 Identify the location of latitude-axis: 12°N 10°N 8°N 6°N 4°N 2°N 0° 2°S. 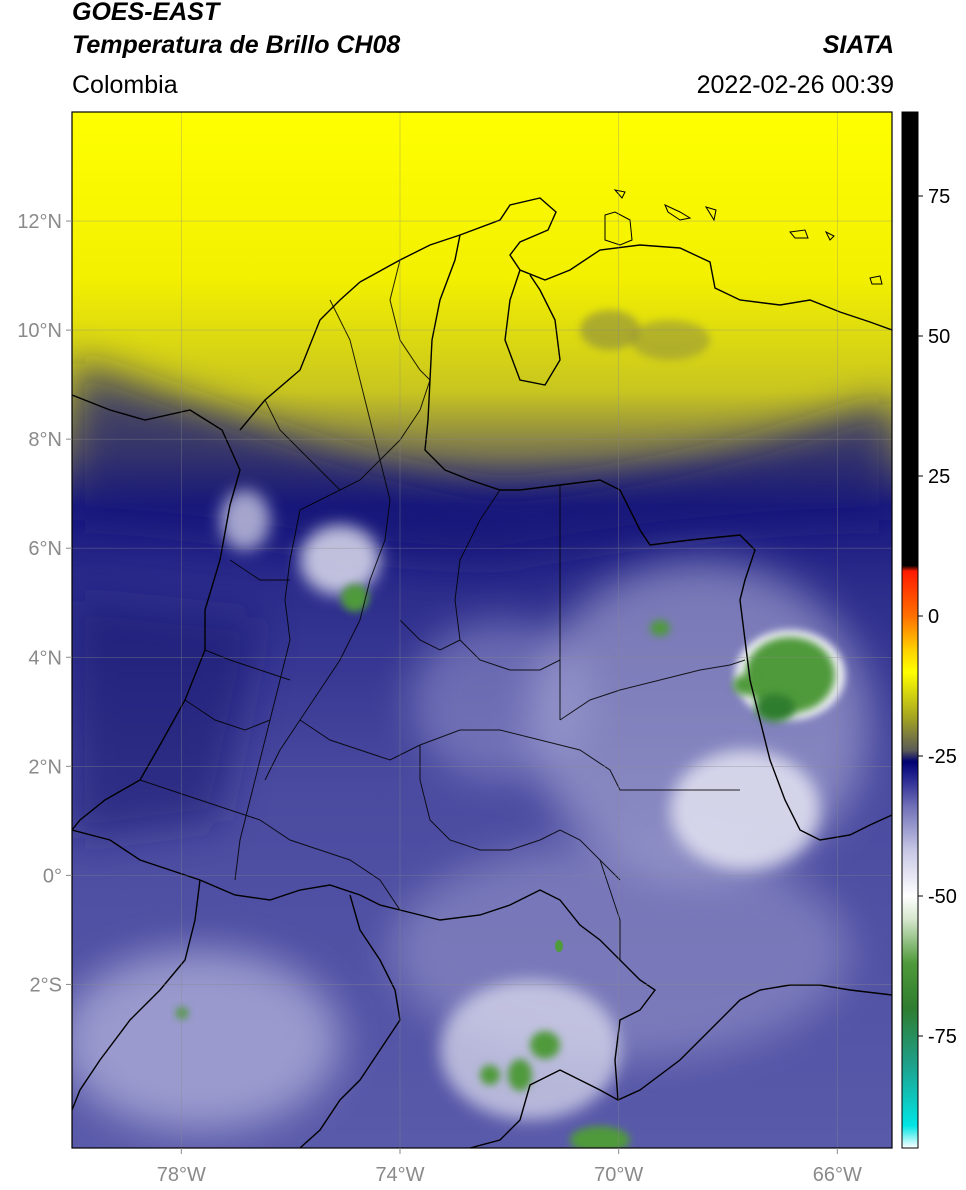
(44, 603).